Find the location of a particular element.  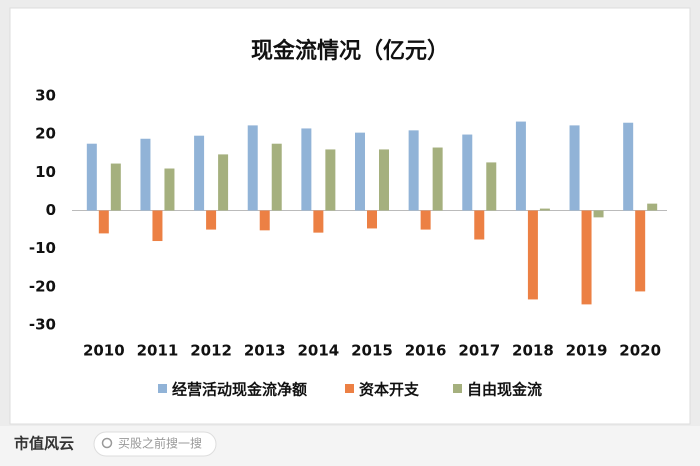

y-tick-label: 30 is located at coordinates (45, 96).